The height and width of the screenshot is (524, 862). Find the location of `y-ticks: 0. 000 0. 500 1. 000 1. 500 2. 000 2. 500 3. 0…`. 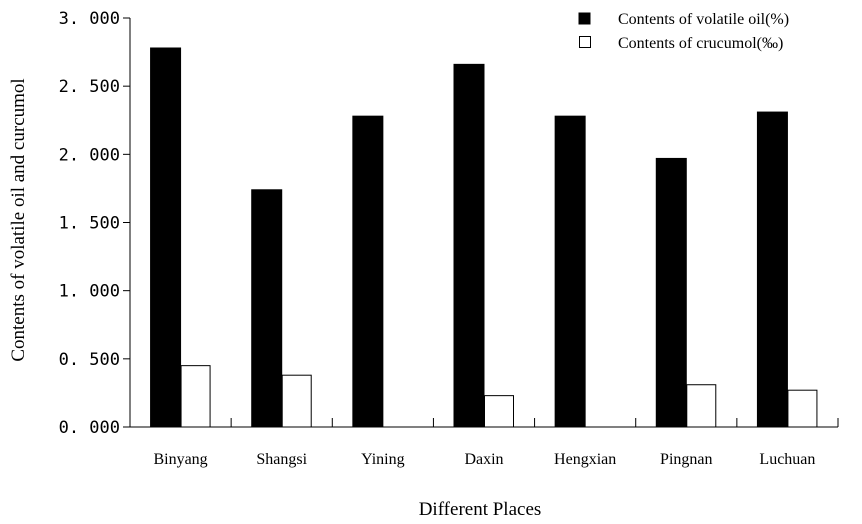

y-ticks: 0. 000 0. 500 1. 000 1. 500 2. 000 2. 500 3. 0… is located at coordinates (94, 223).